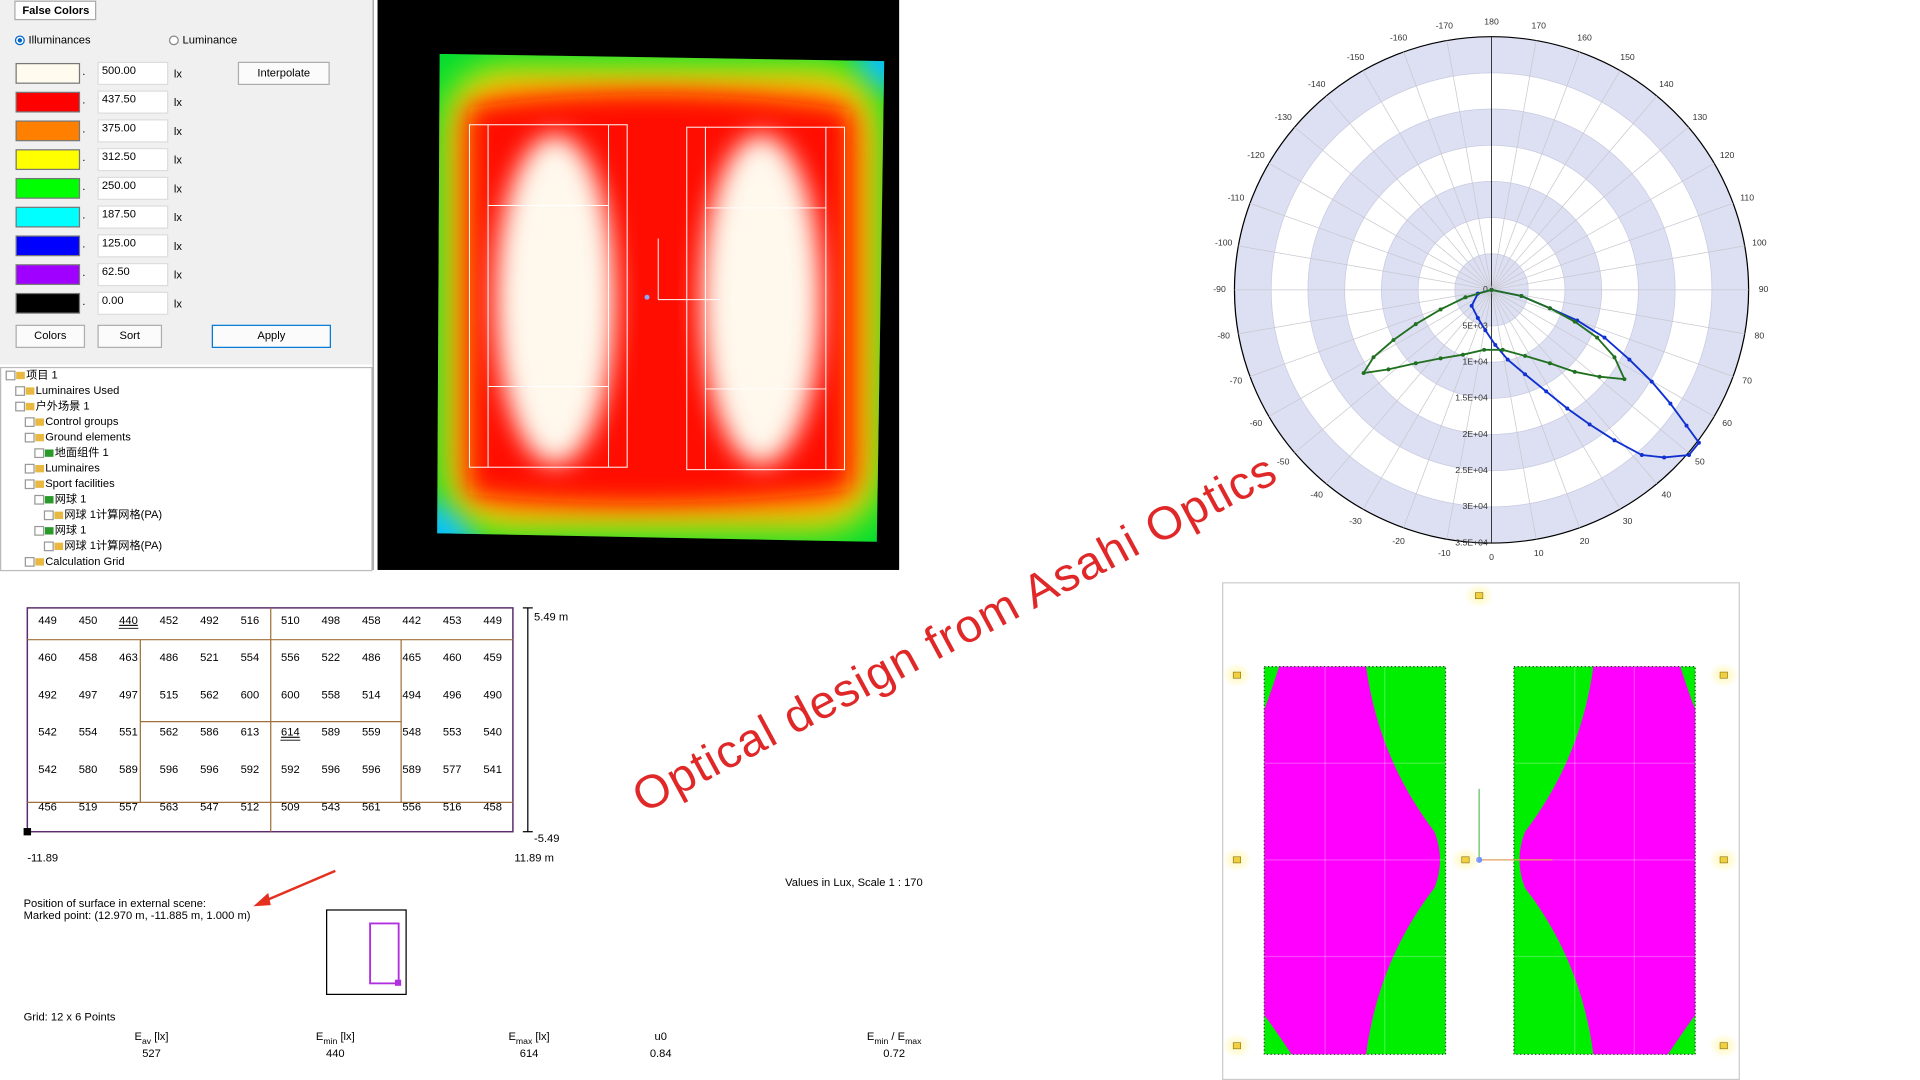  Describe the element at coordinates (55, 10) in the screenshot. I see `tab` at that location.